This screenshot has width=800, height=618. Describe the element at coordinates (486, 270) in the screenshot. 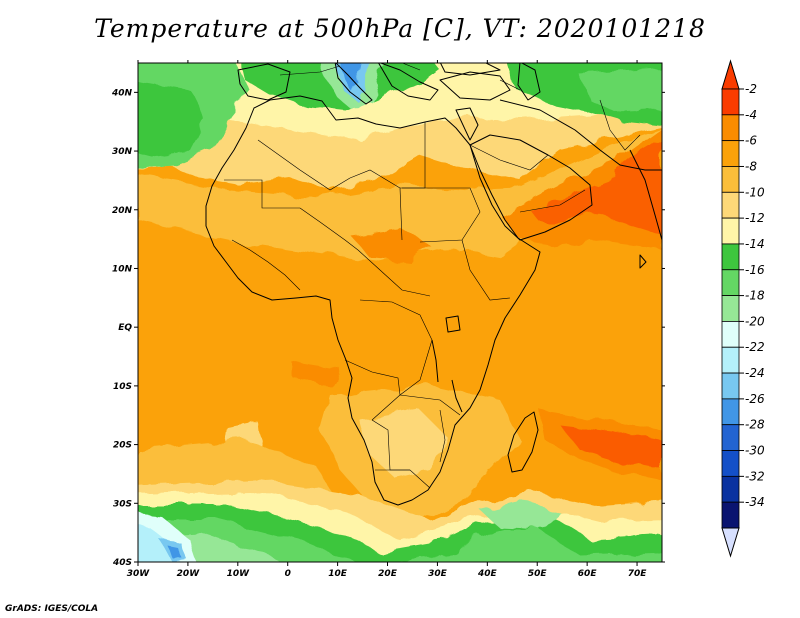

I see `border-east-africa` at that location.